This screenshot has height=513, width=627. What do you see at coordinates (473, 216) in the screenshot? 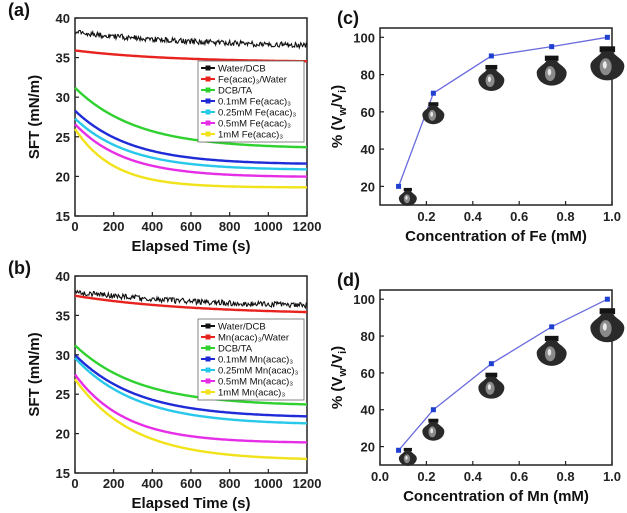
I see `x-tick-label: 0.4` at bounding box center [473, 216].